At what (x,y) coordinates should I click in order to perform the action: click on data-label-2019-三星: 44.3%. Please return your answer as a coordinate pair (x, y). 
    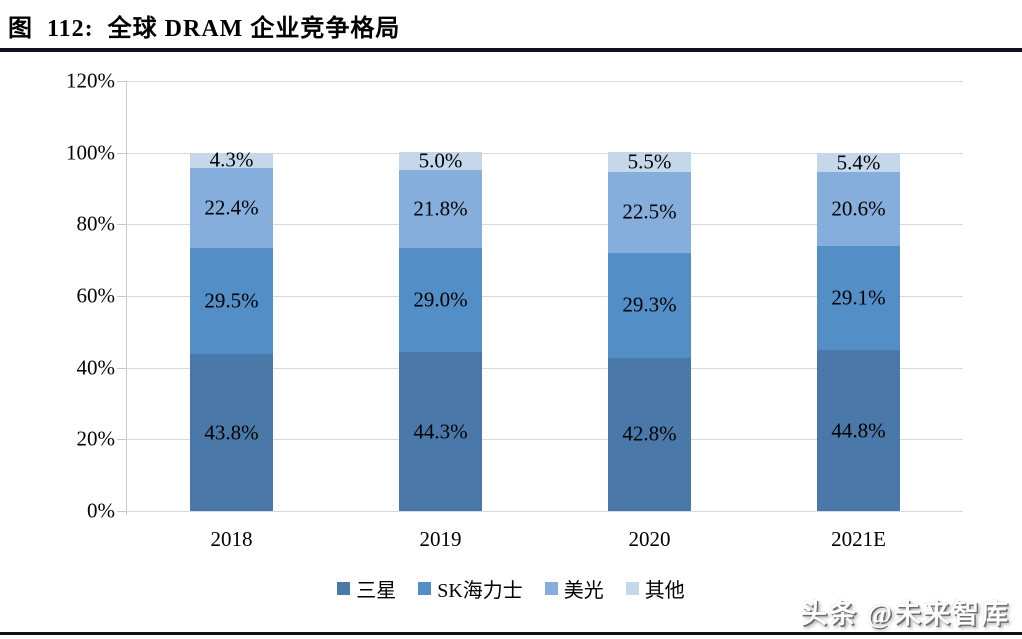
    Looking at the image, I should click on (440, 431).